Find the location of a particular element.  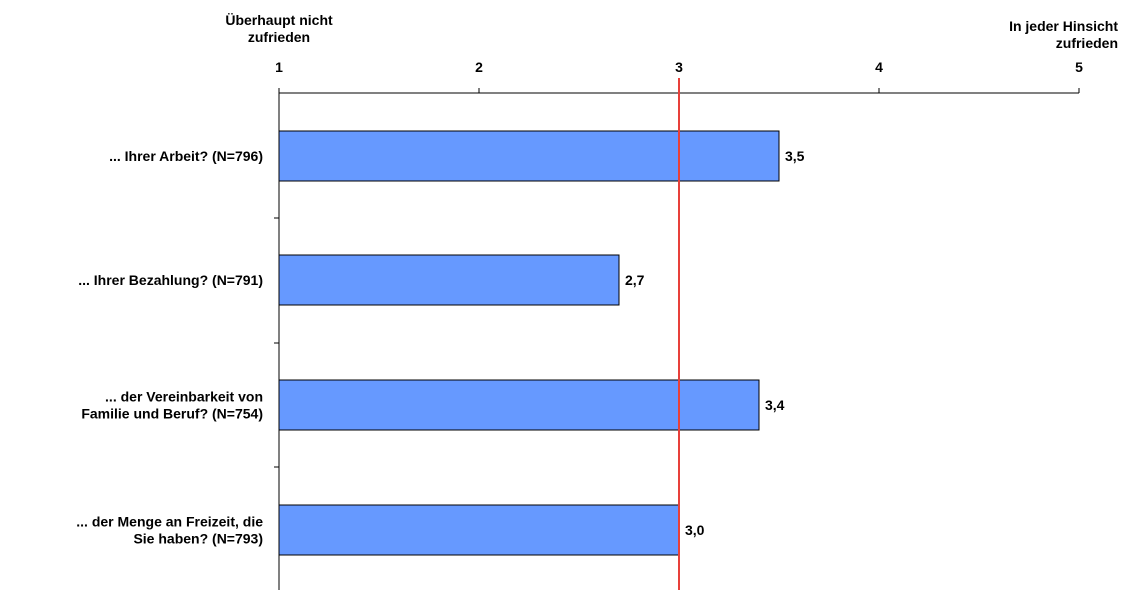

category-label: ... der Menge an Freizeit, die is located at coordinates (169, 522).